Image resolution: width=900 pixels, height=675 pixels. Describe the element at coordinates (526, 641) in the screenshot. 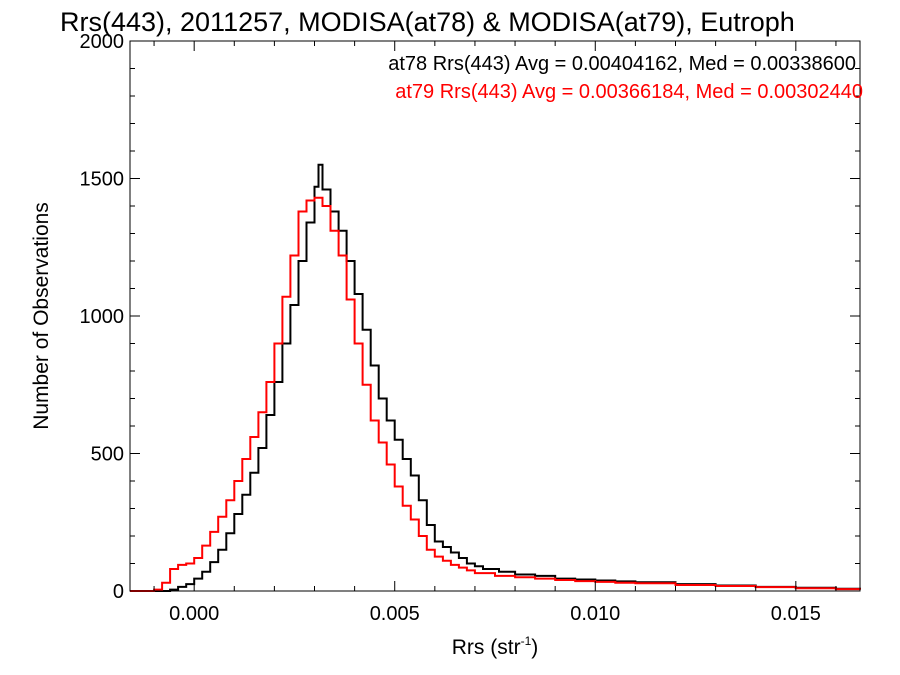

I see `x-axis-label-superscript: -1` at that location.